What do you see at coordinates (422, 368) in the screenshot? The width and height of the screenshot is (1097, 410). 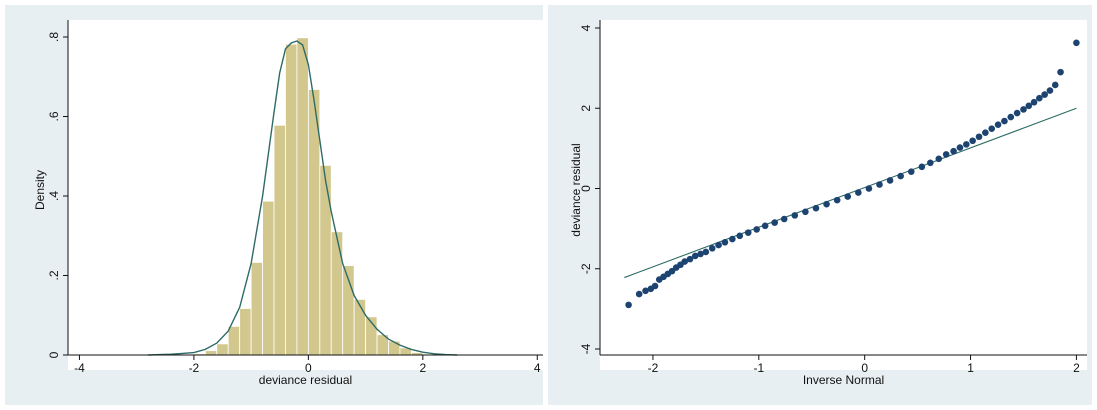 I see `histogram-x-tick-label: 2` at bounding box center [422, 368].